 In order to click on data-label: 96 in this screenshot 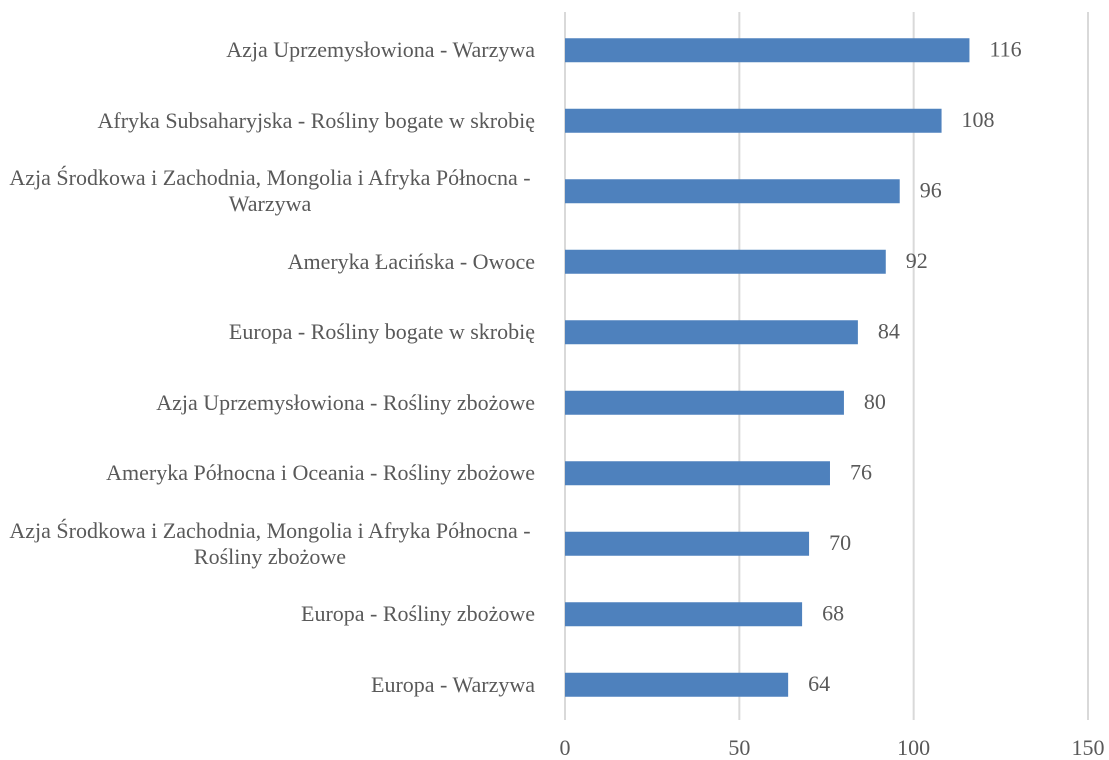, I will do `click(931, 189)`.